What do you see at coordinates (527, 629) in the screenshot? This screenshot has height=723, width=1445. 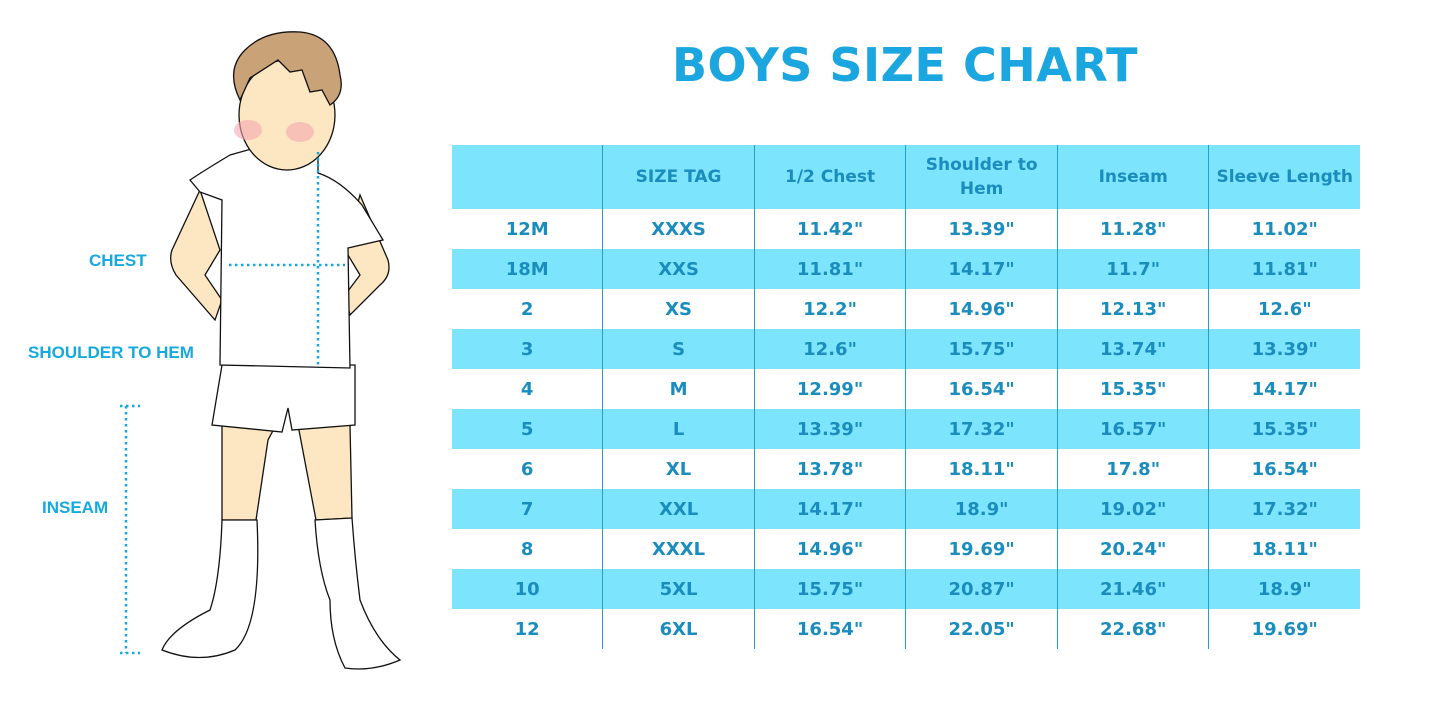 I see `table-cell: 12` at bounding box center [527, 629].